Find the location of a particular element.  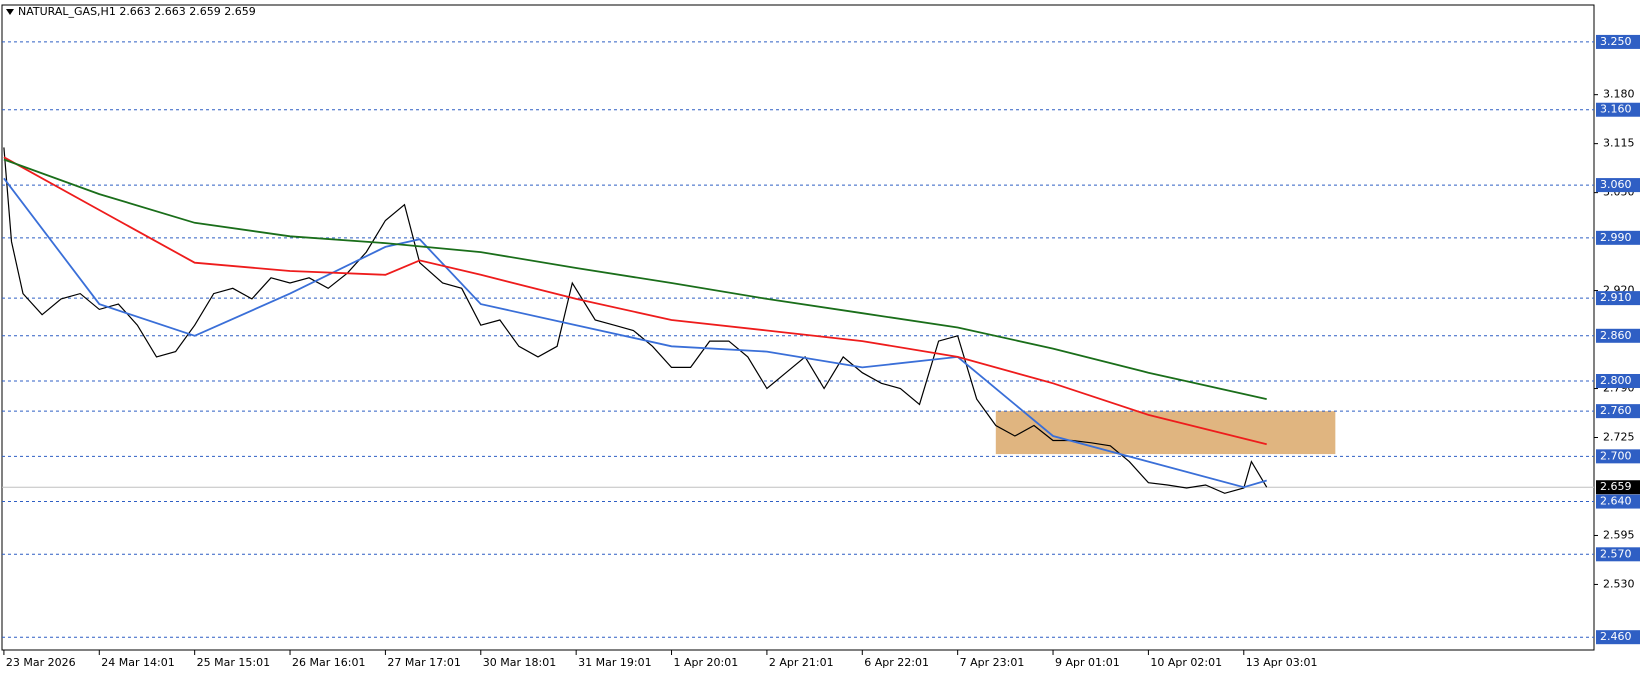

price-label: 2.659 is located at coordinates (1616, 486).